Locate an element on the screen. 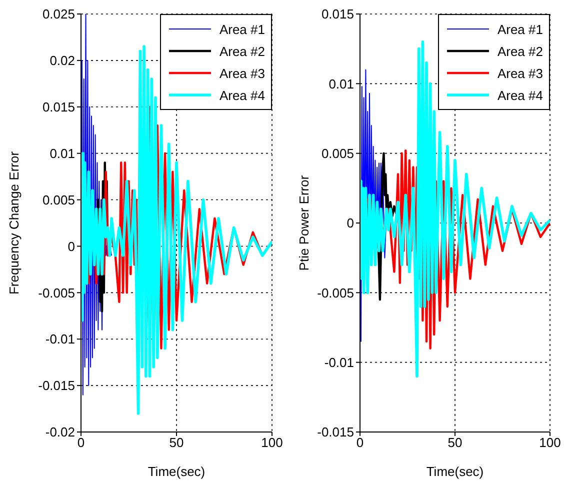 The height and width of the screenshot is (482, 573). y-tick-label: 0.025 is located at coordinates (58, 14).